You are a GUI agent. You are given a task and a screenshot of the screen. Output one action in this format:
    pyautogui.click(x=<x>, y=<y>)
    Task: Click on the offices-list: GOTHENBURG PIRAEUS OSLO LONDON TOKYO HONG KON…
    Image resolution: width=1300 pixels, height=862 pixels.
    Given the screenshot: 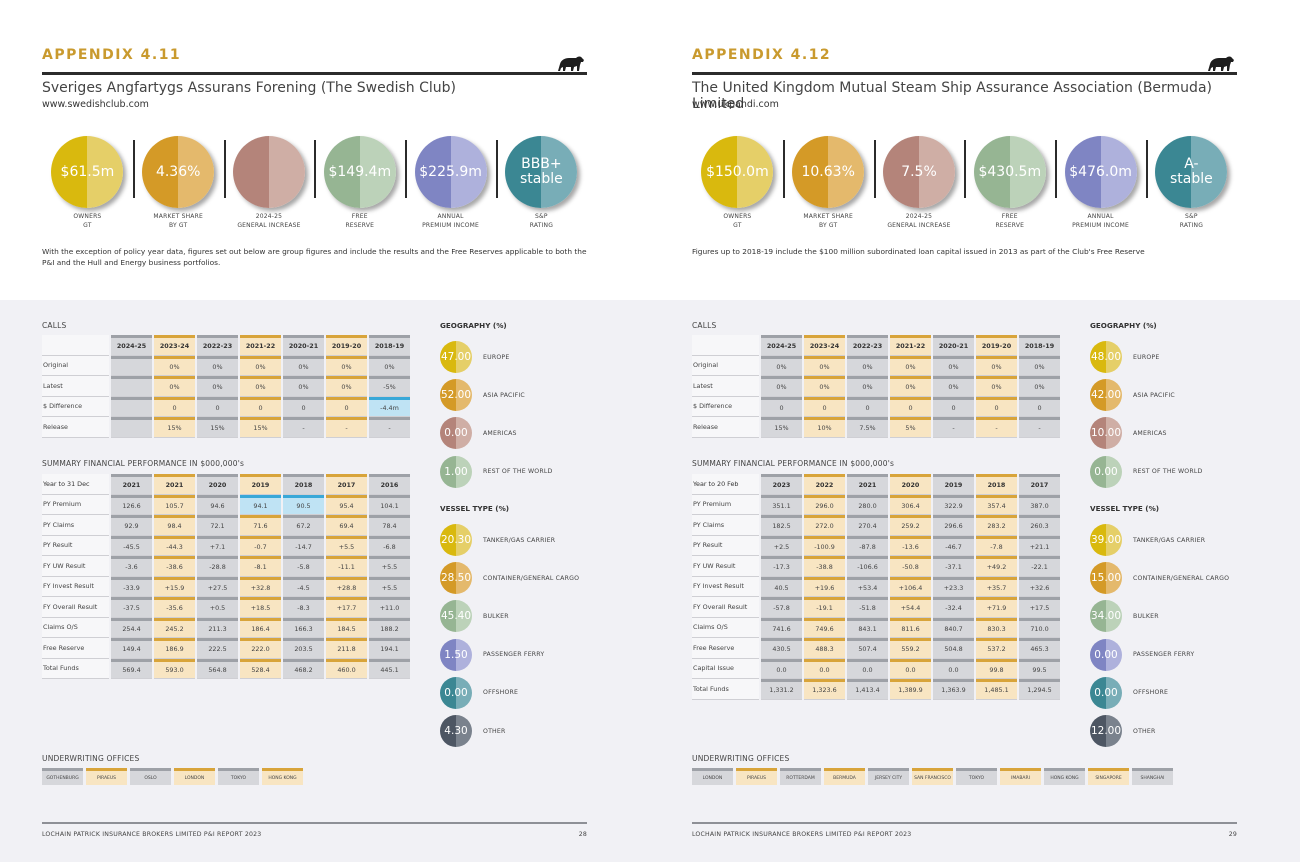 What is the action you would take?
    pyautogui.click(x=174, y=776)
    